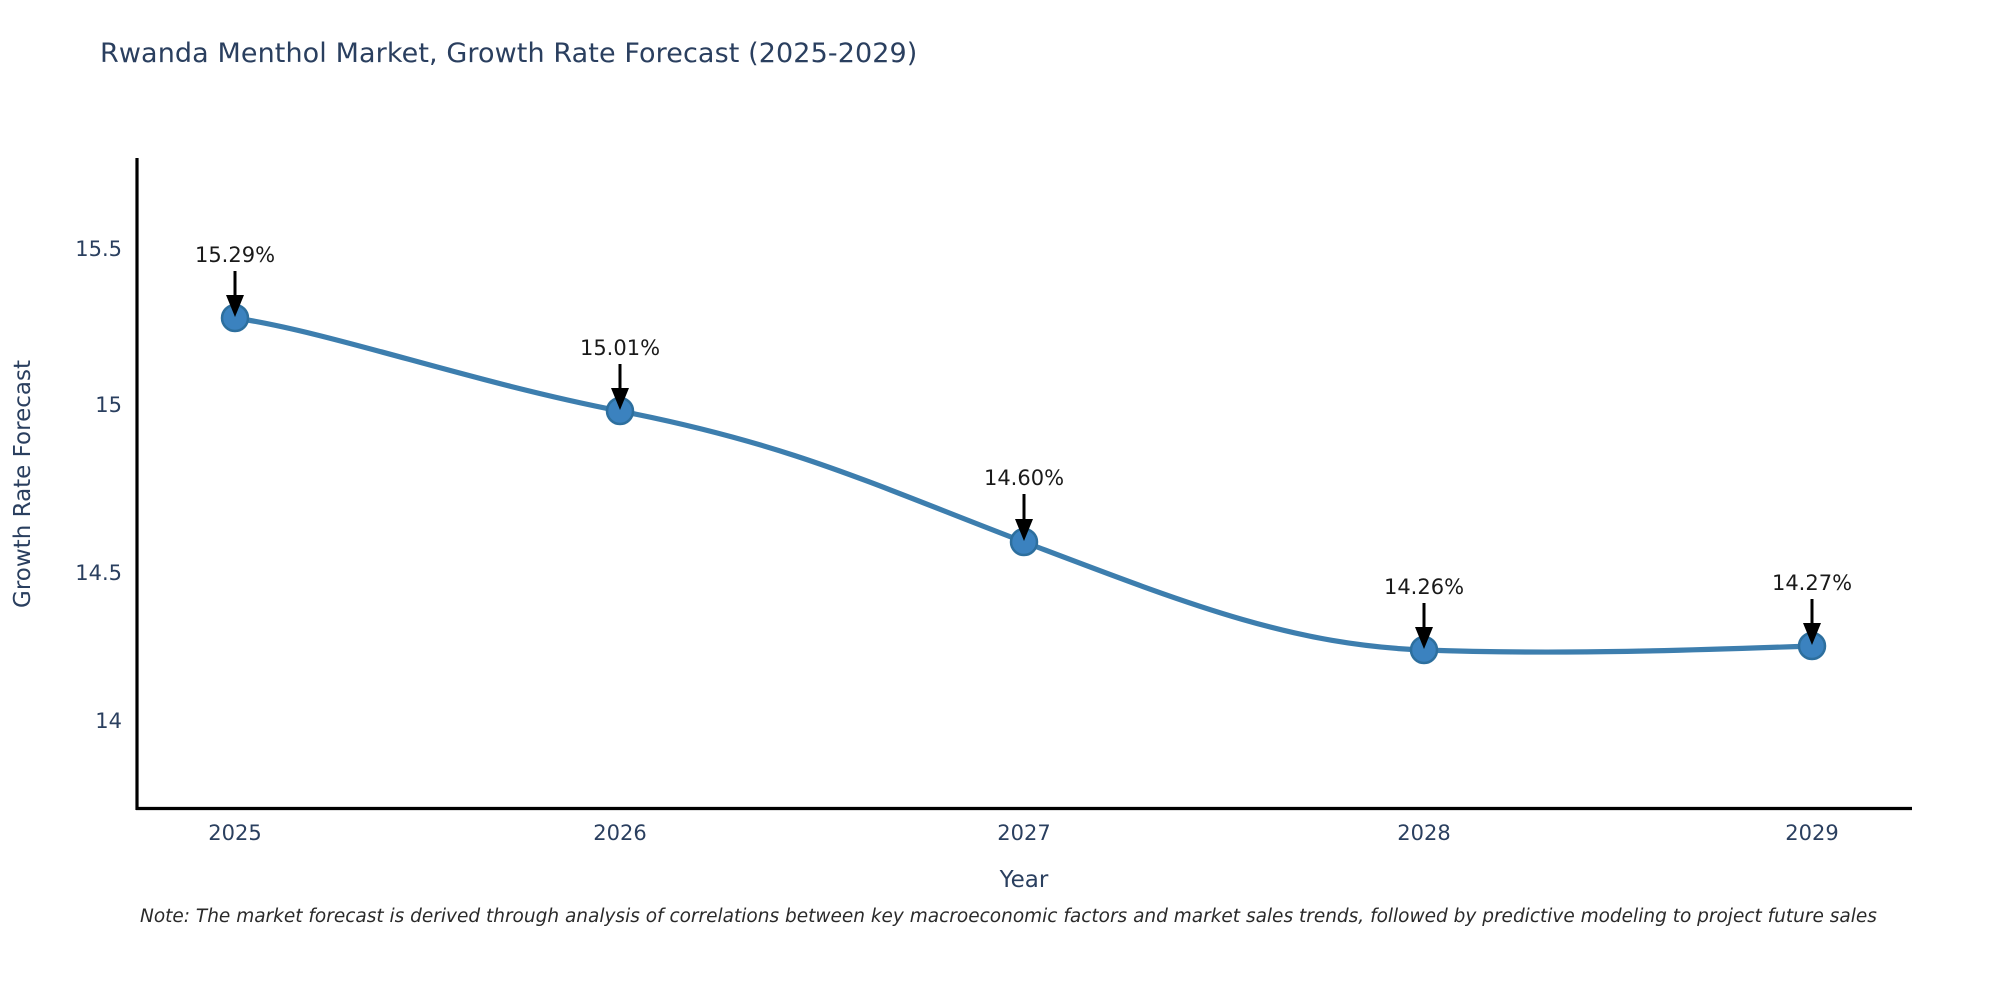 This screenshot has width=2000, height=1000. I want to click on x-axis-ticks: 2025 2026 2027 2028 2029, so click(1023, 833).